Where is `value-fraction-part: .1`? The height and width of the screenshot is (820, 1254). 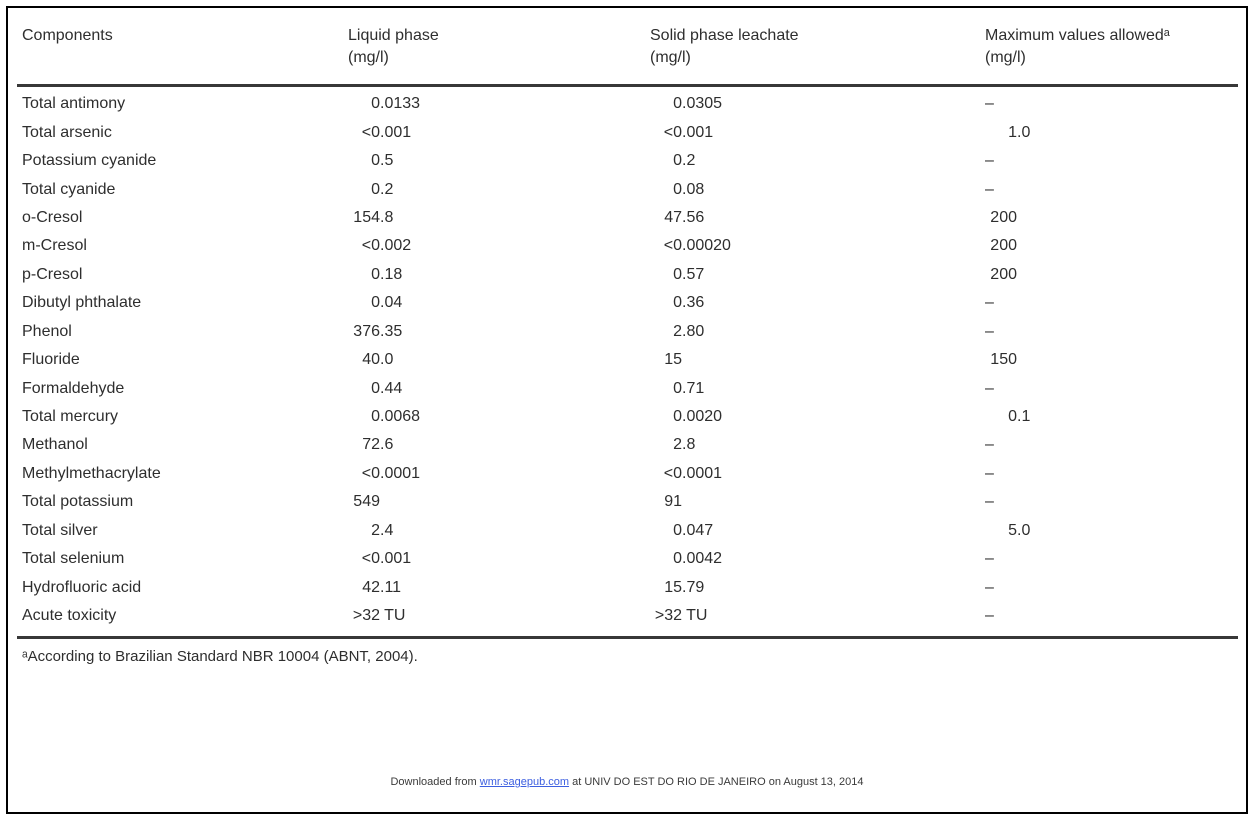
value-fraction-part: .1 is located at coordinates (1024, 417).